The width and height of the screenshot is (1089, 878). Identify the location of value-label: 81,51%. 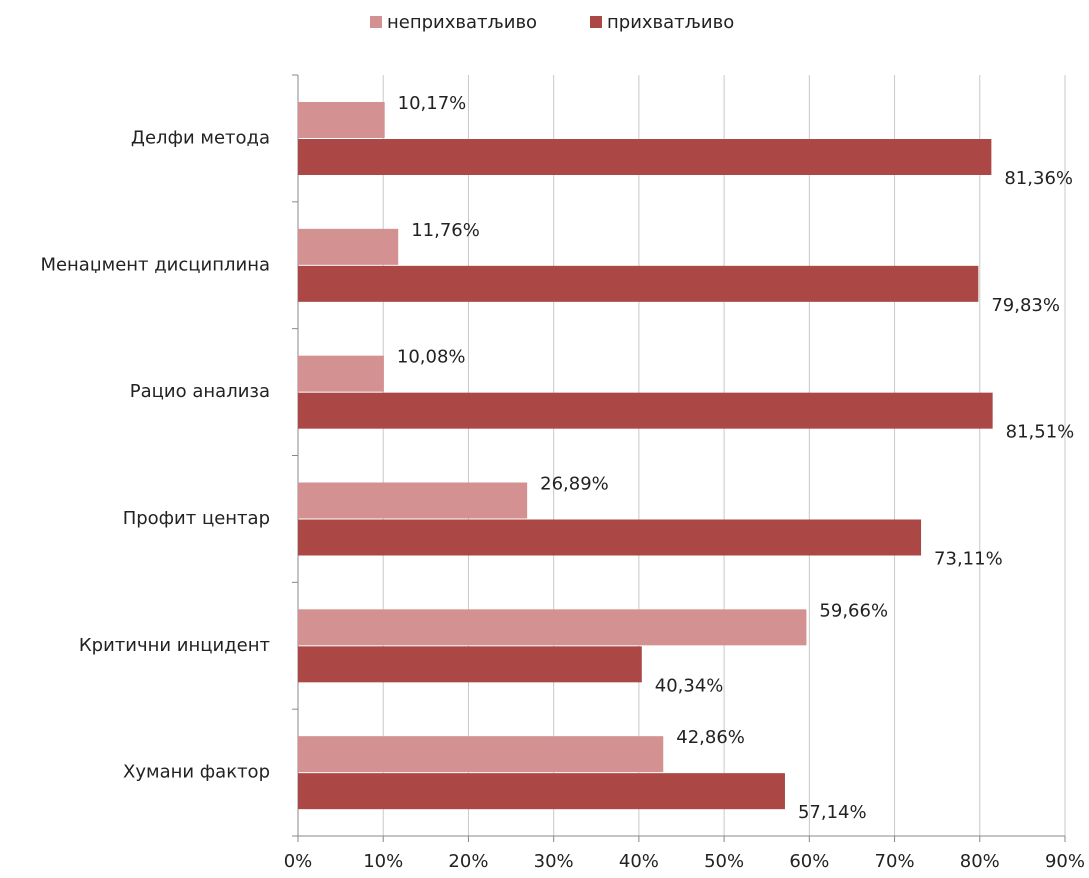
(1040, 432).